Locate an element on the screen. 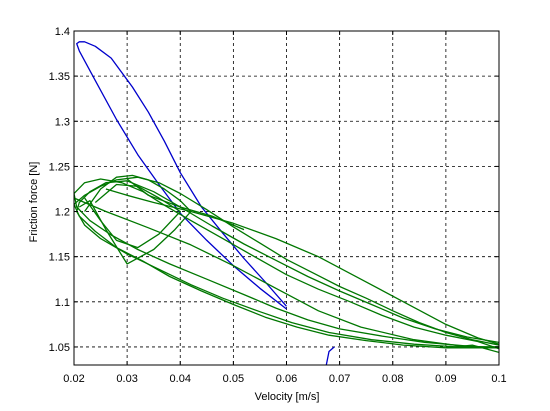 The image size is (550, 411). y-tick-label: 1.15 is located at coordinates (59, 258).